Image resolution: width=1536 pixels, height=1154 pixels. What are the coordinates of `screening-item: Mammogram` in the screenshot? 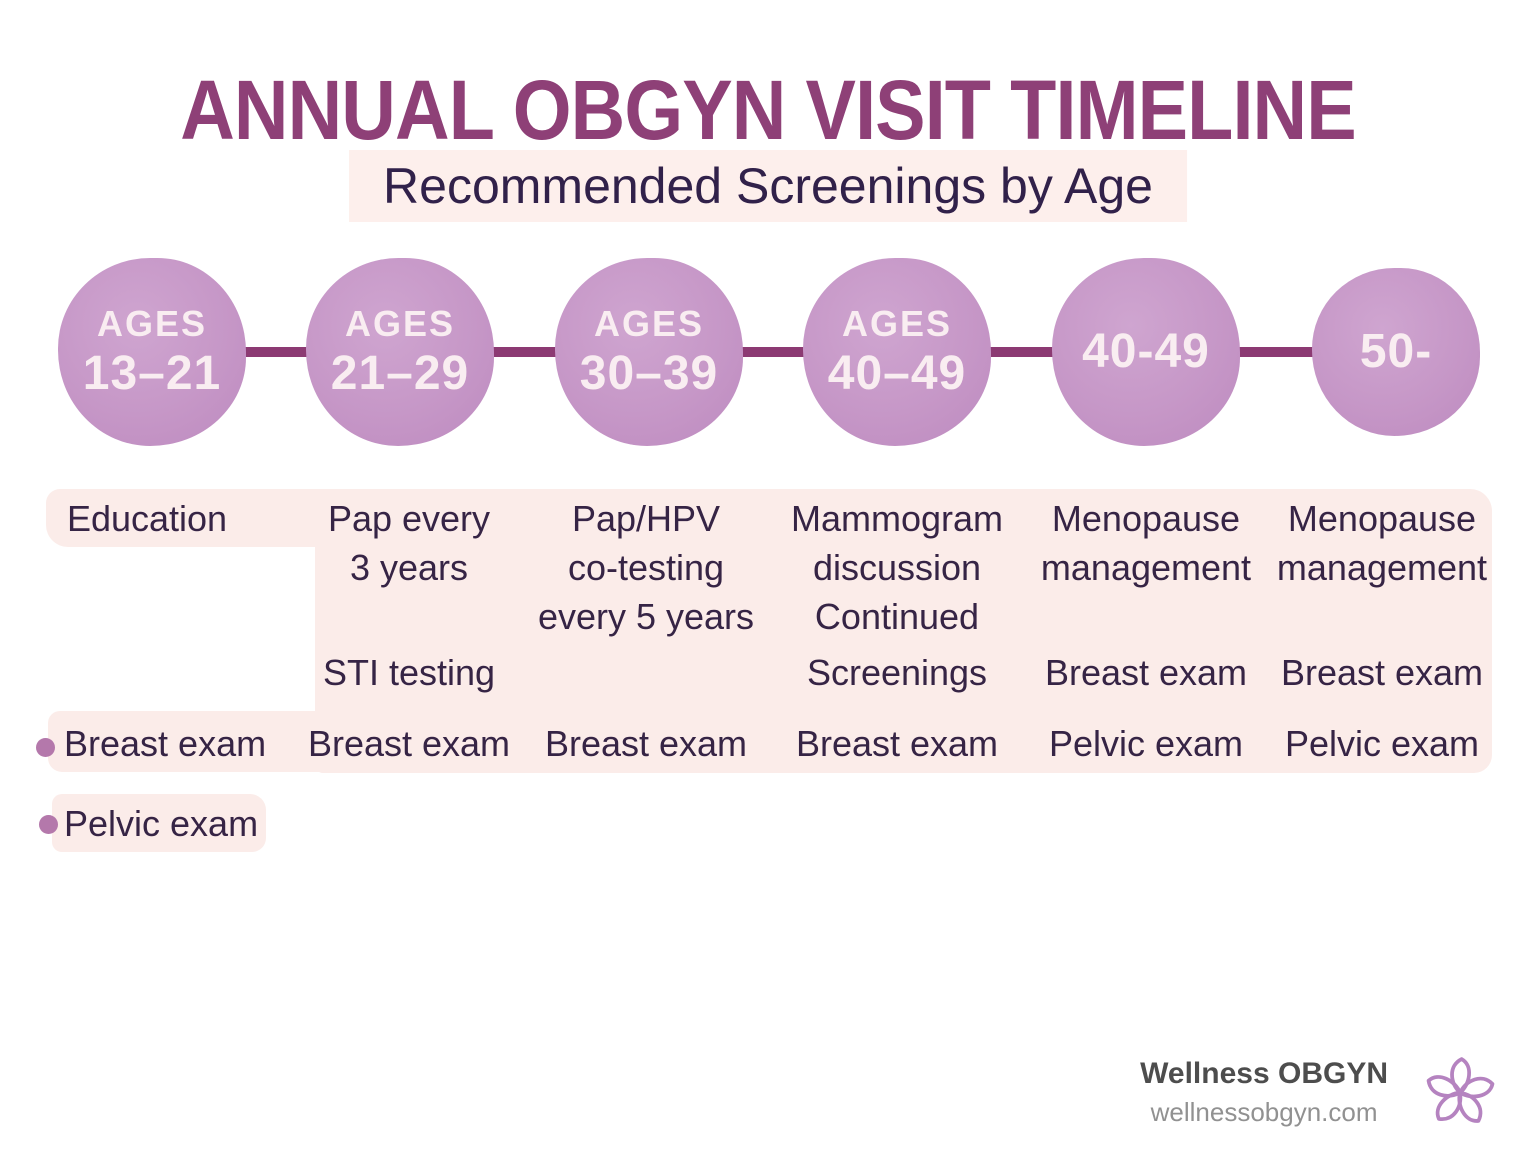 It's located at (897, 518).